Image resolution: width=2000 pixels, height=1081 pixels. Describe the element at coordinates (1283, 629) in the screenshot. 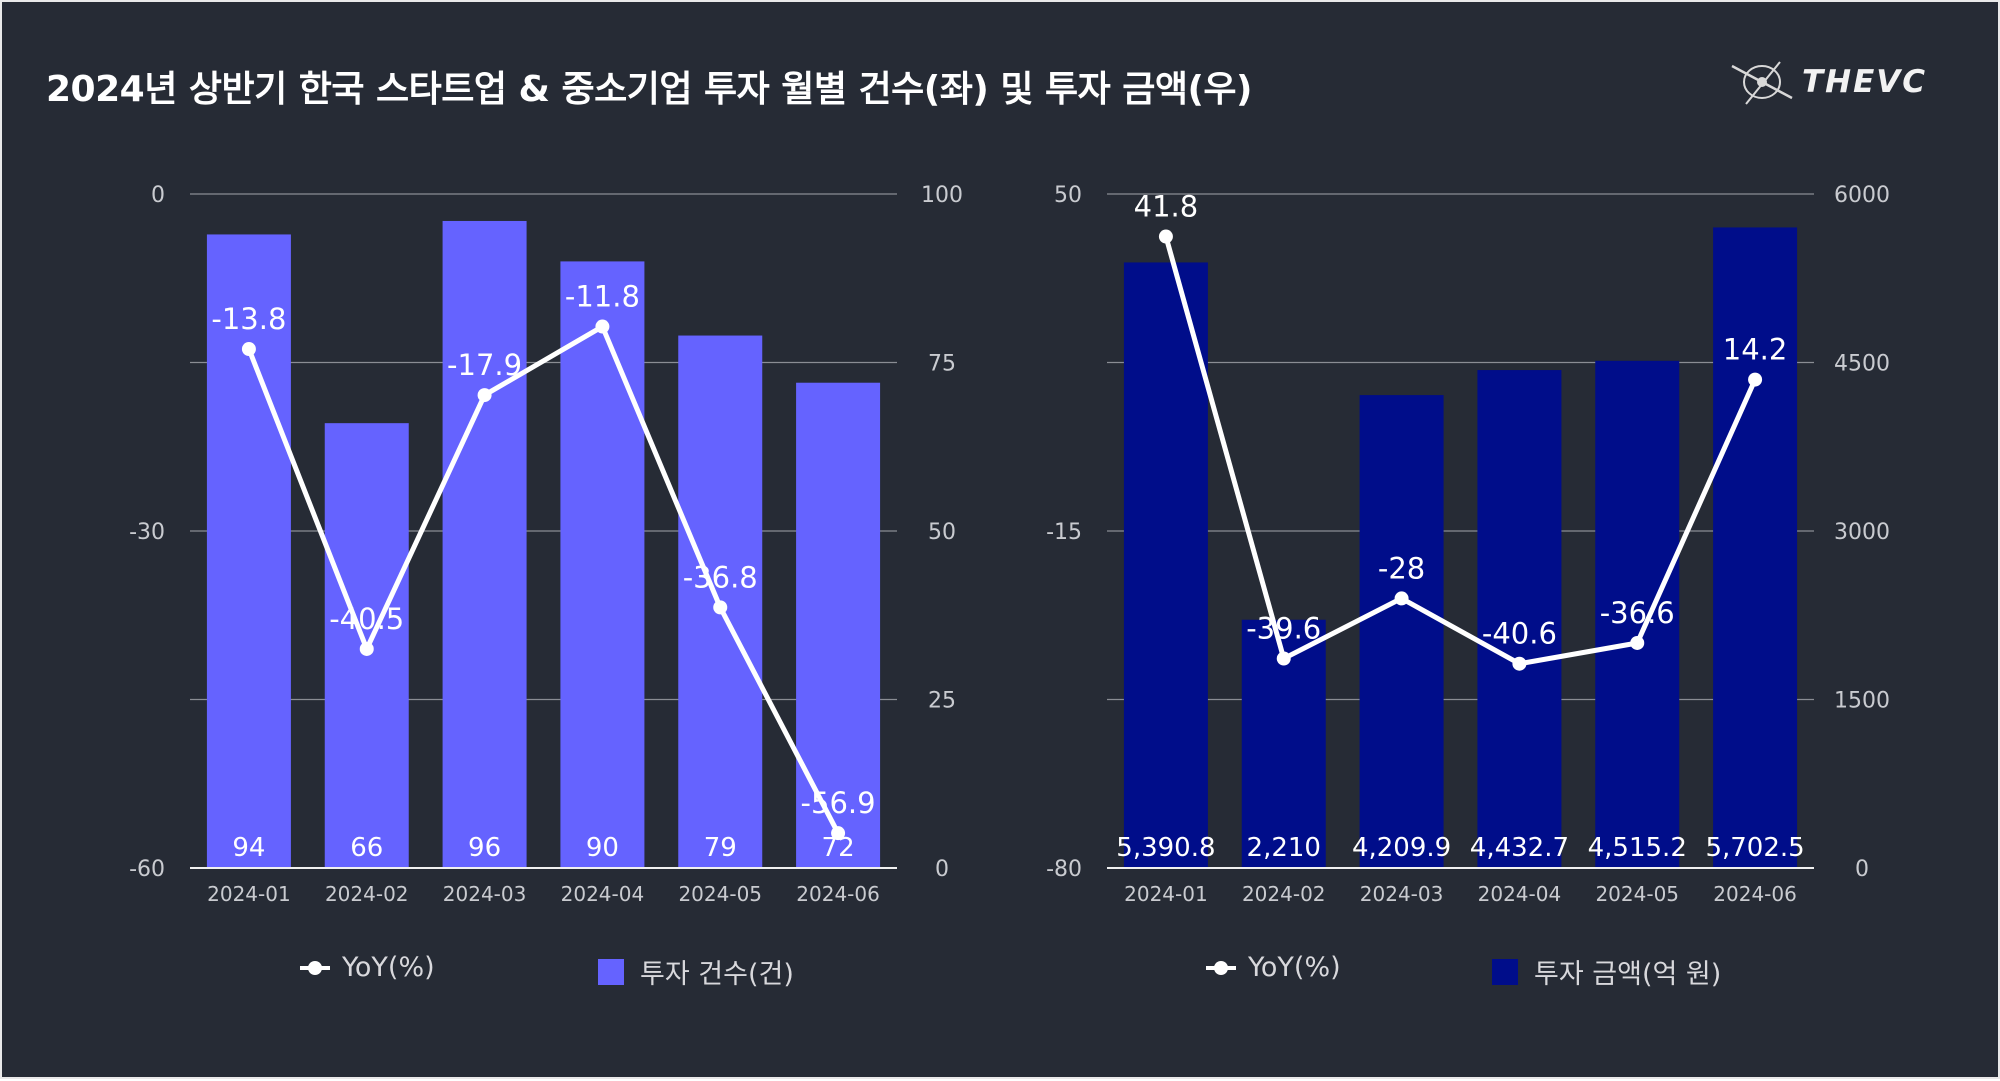

I see `yoy-value-label: -39.6` at that location.